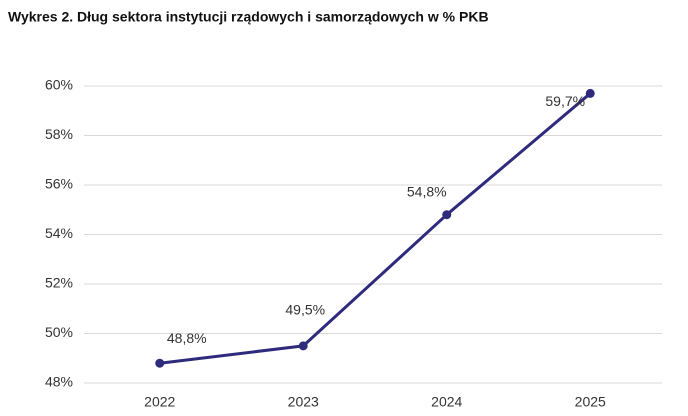 Image resolution: width=688 pixels, height=416 pixels. What do you see at coordinates (303, 402) in the screenshot?
I see `x-tick-label: 2023` at bounding box center [303, 402].